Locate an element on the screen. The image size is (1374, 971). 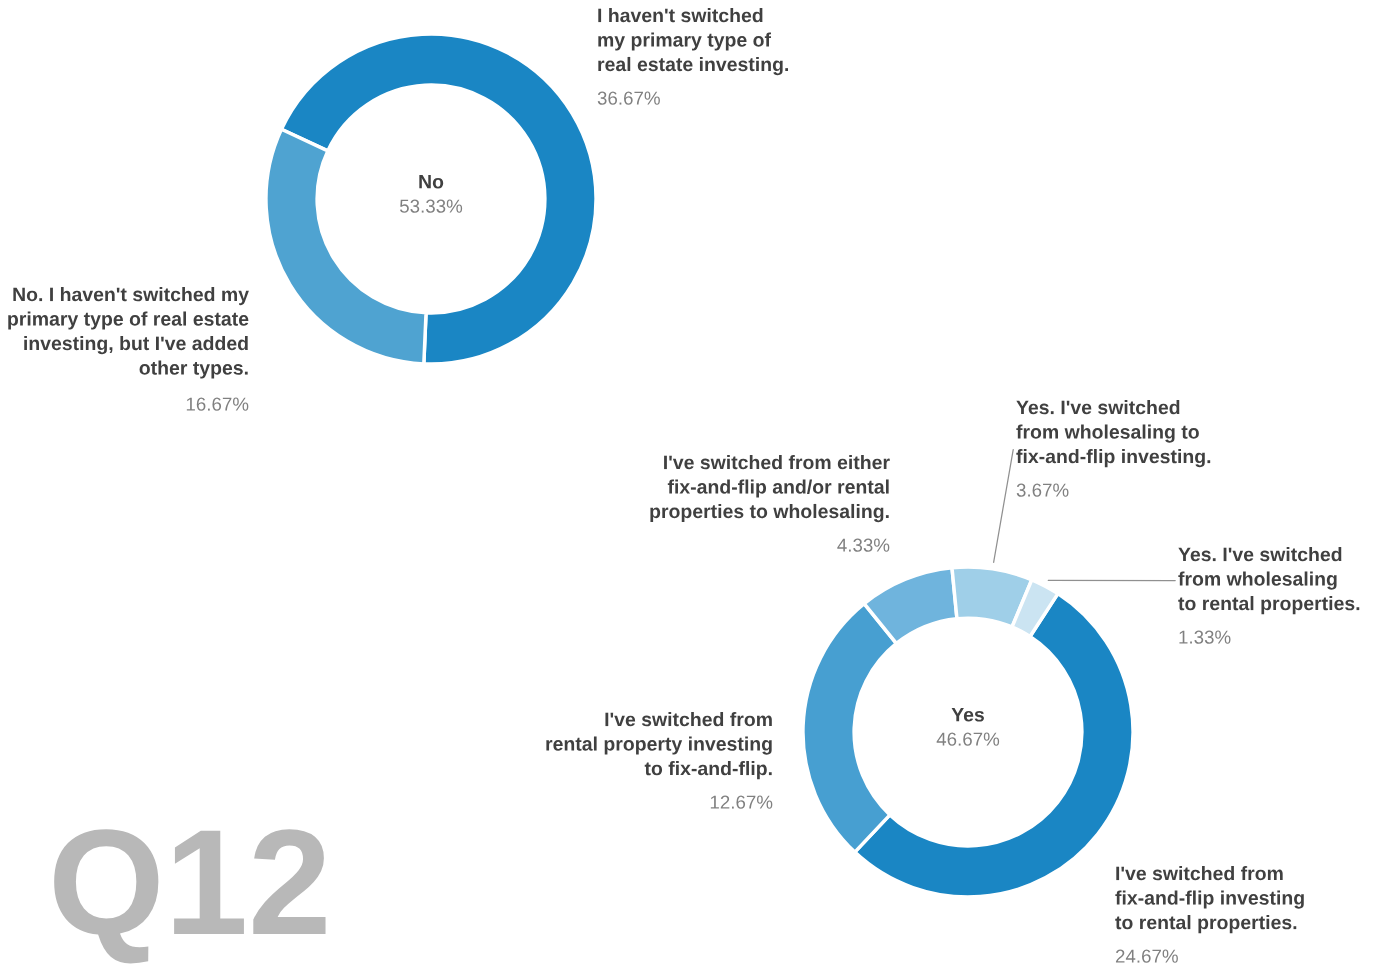
data-label: 36.67% is located at coordinates (628, 98).